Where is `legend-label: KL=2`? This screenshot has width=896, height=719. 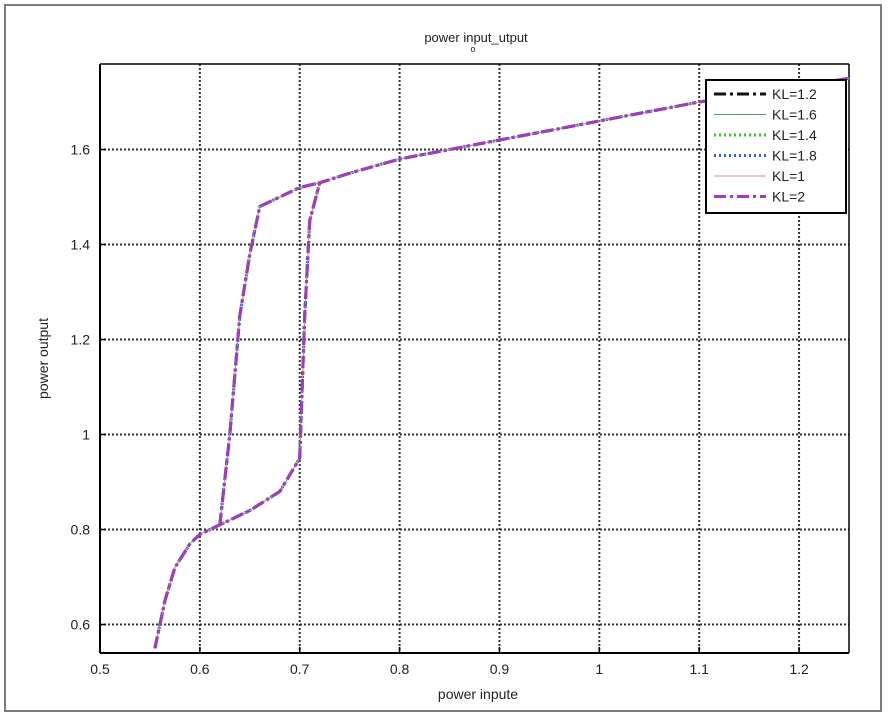
legend-label: KL=2 is located at coordinates (788, 197).